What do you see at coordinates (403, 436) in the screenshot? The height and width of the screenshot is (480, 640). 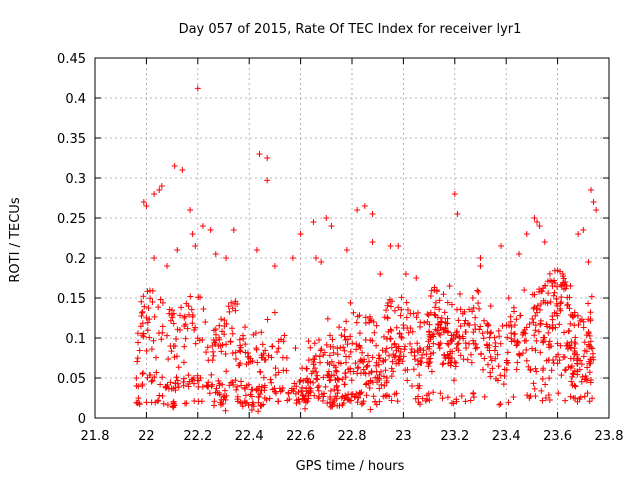 I see `x-tick-label: 23` at bounding box center [403, 436].